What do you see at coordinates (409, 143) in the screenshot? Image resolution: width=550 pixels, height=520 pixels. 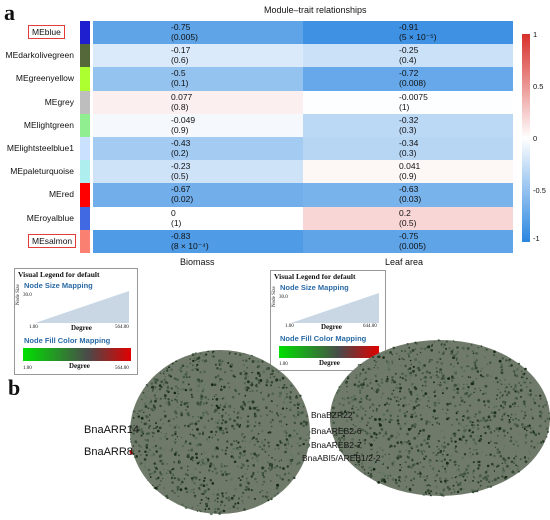 I see `cell-correlation: -0.34` at bounding box center [409, 143].